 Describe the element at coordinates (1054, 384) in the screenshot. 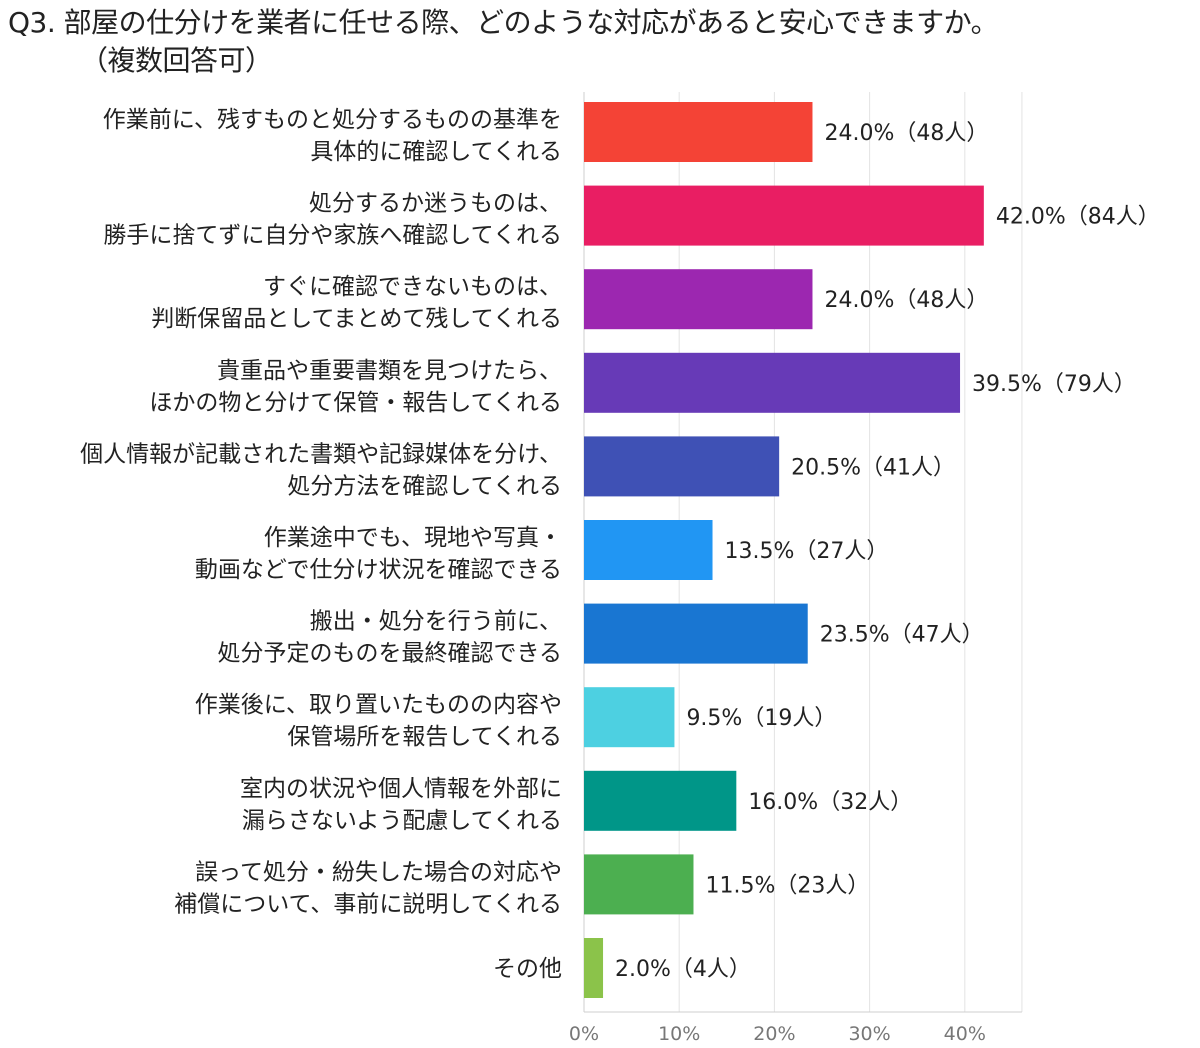

I see `value-label: 39.5%（79人）` at that location.